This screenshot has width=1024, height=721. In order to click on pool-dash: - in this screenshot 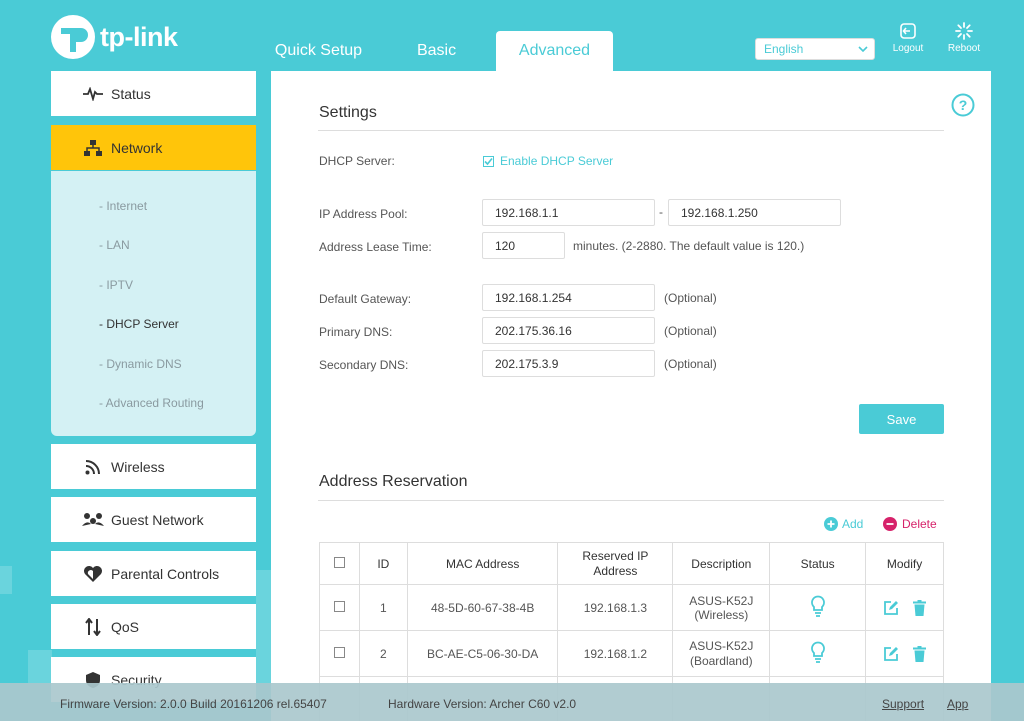, I will do `click(661, 212)`.